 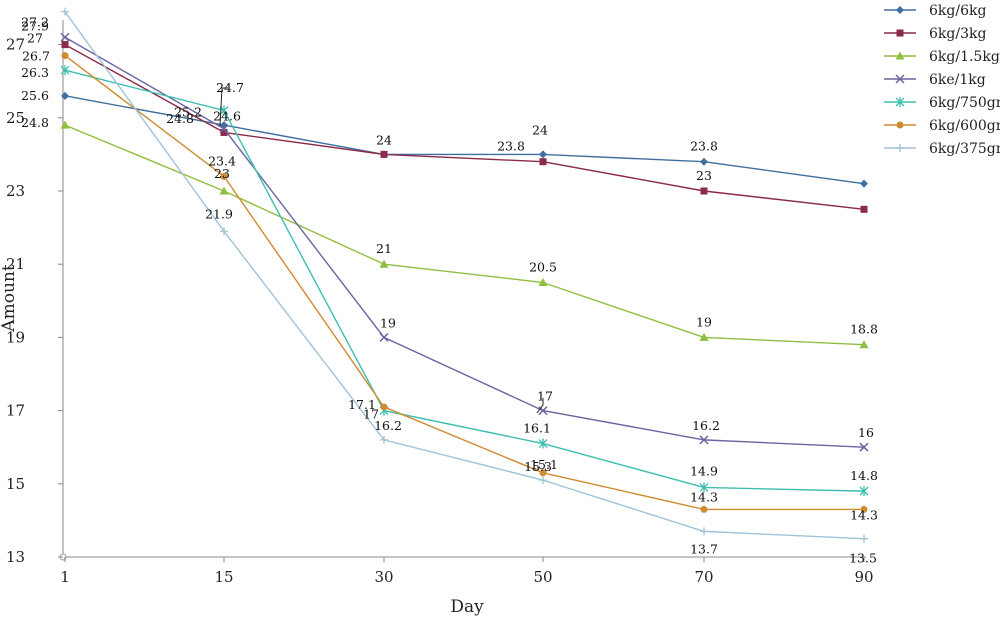 What do you see at coordinates (219, 213) in the screenshot?
I see `data-label: 21.9` at bounding box center [219, 213].